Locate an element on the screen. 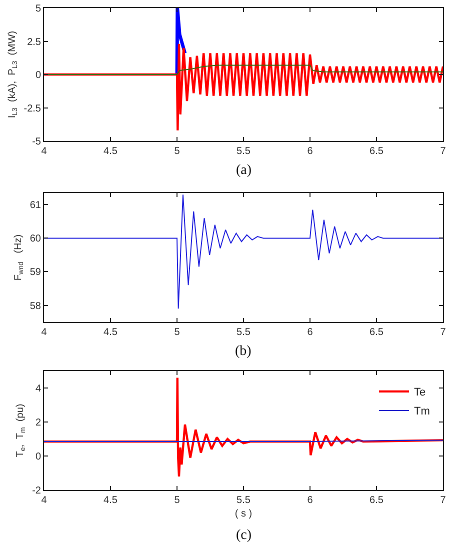 Image resolution: width=452 pixels, height=552 pixels. y-tick-label: -2.5 is located at coordinates (33, 108).